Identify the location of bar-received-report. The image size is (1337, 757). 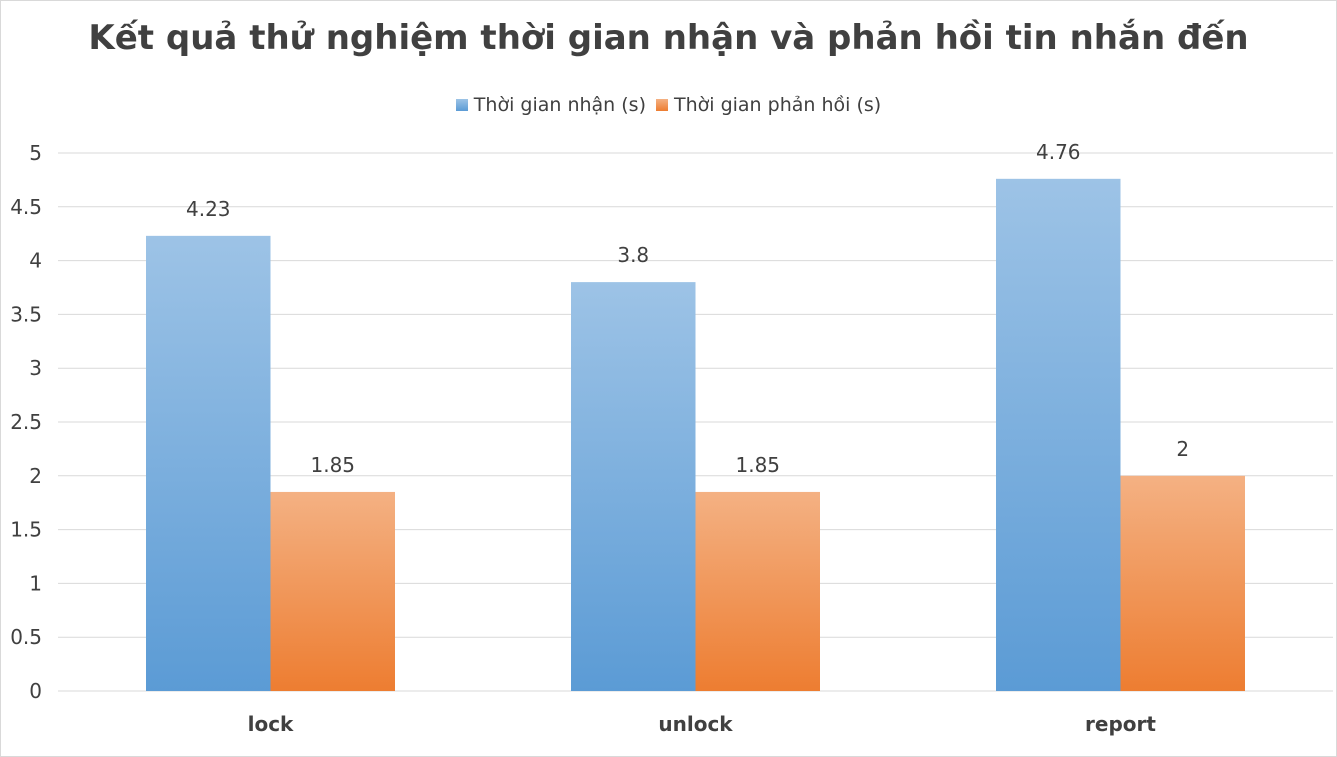
(1058, 435).